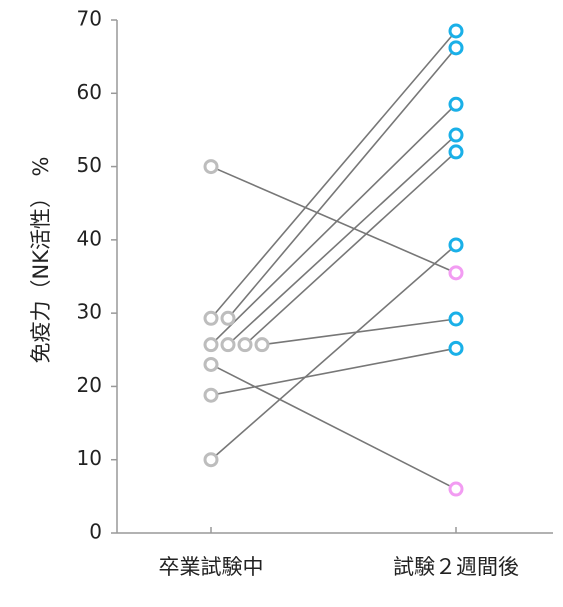  I want to click on y-axis: 0 10 20 30 40 50 60 70, so click(97, 275).